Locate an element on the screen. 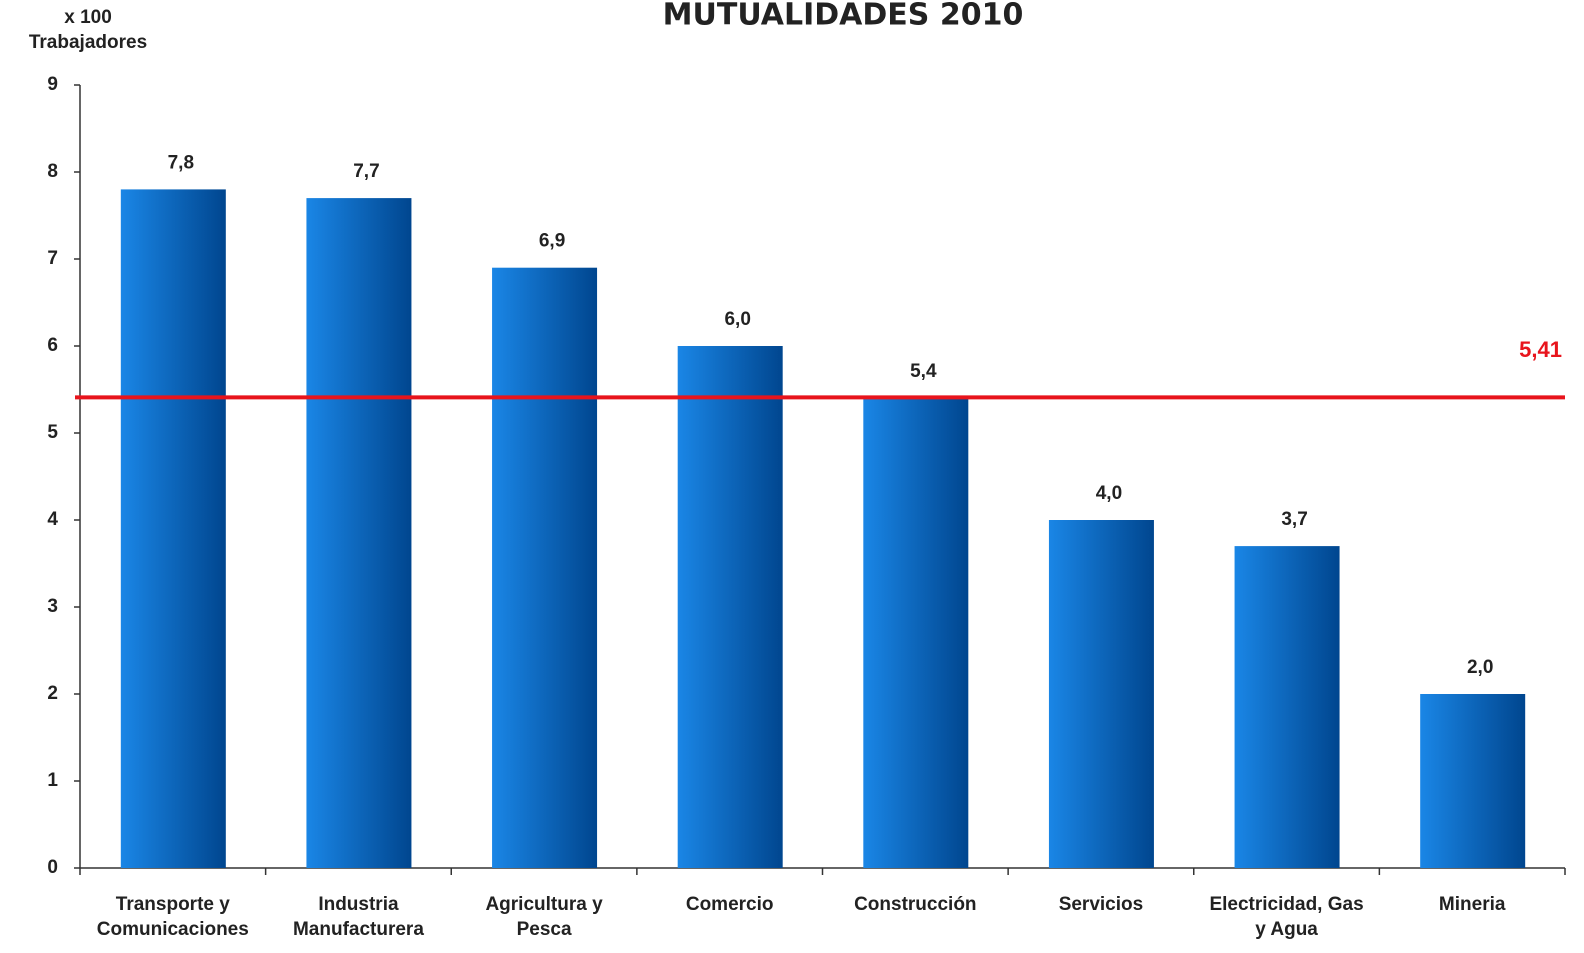  reference-label: 5,41 is located at coordinates (1540, 349).